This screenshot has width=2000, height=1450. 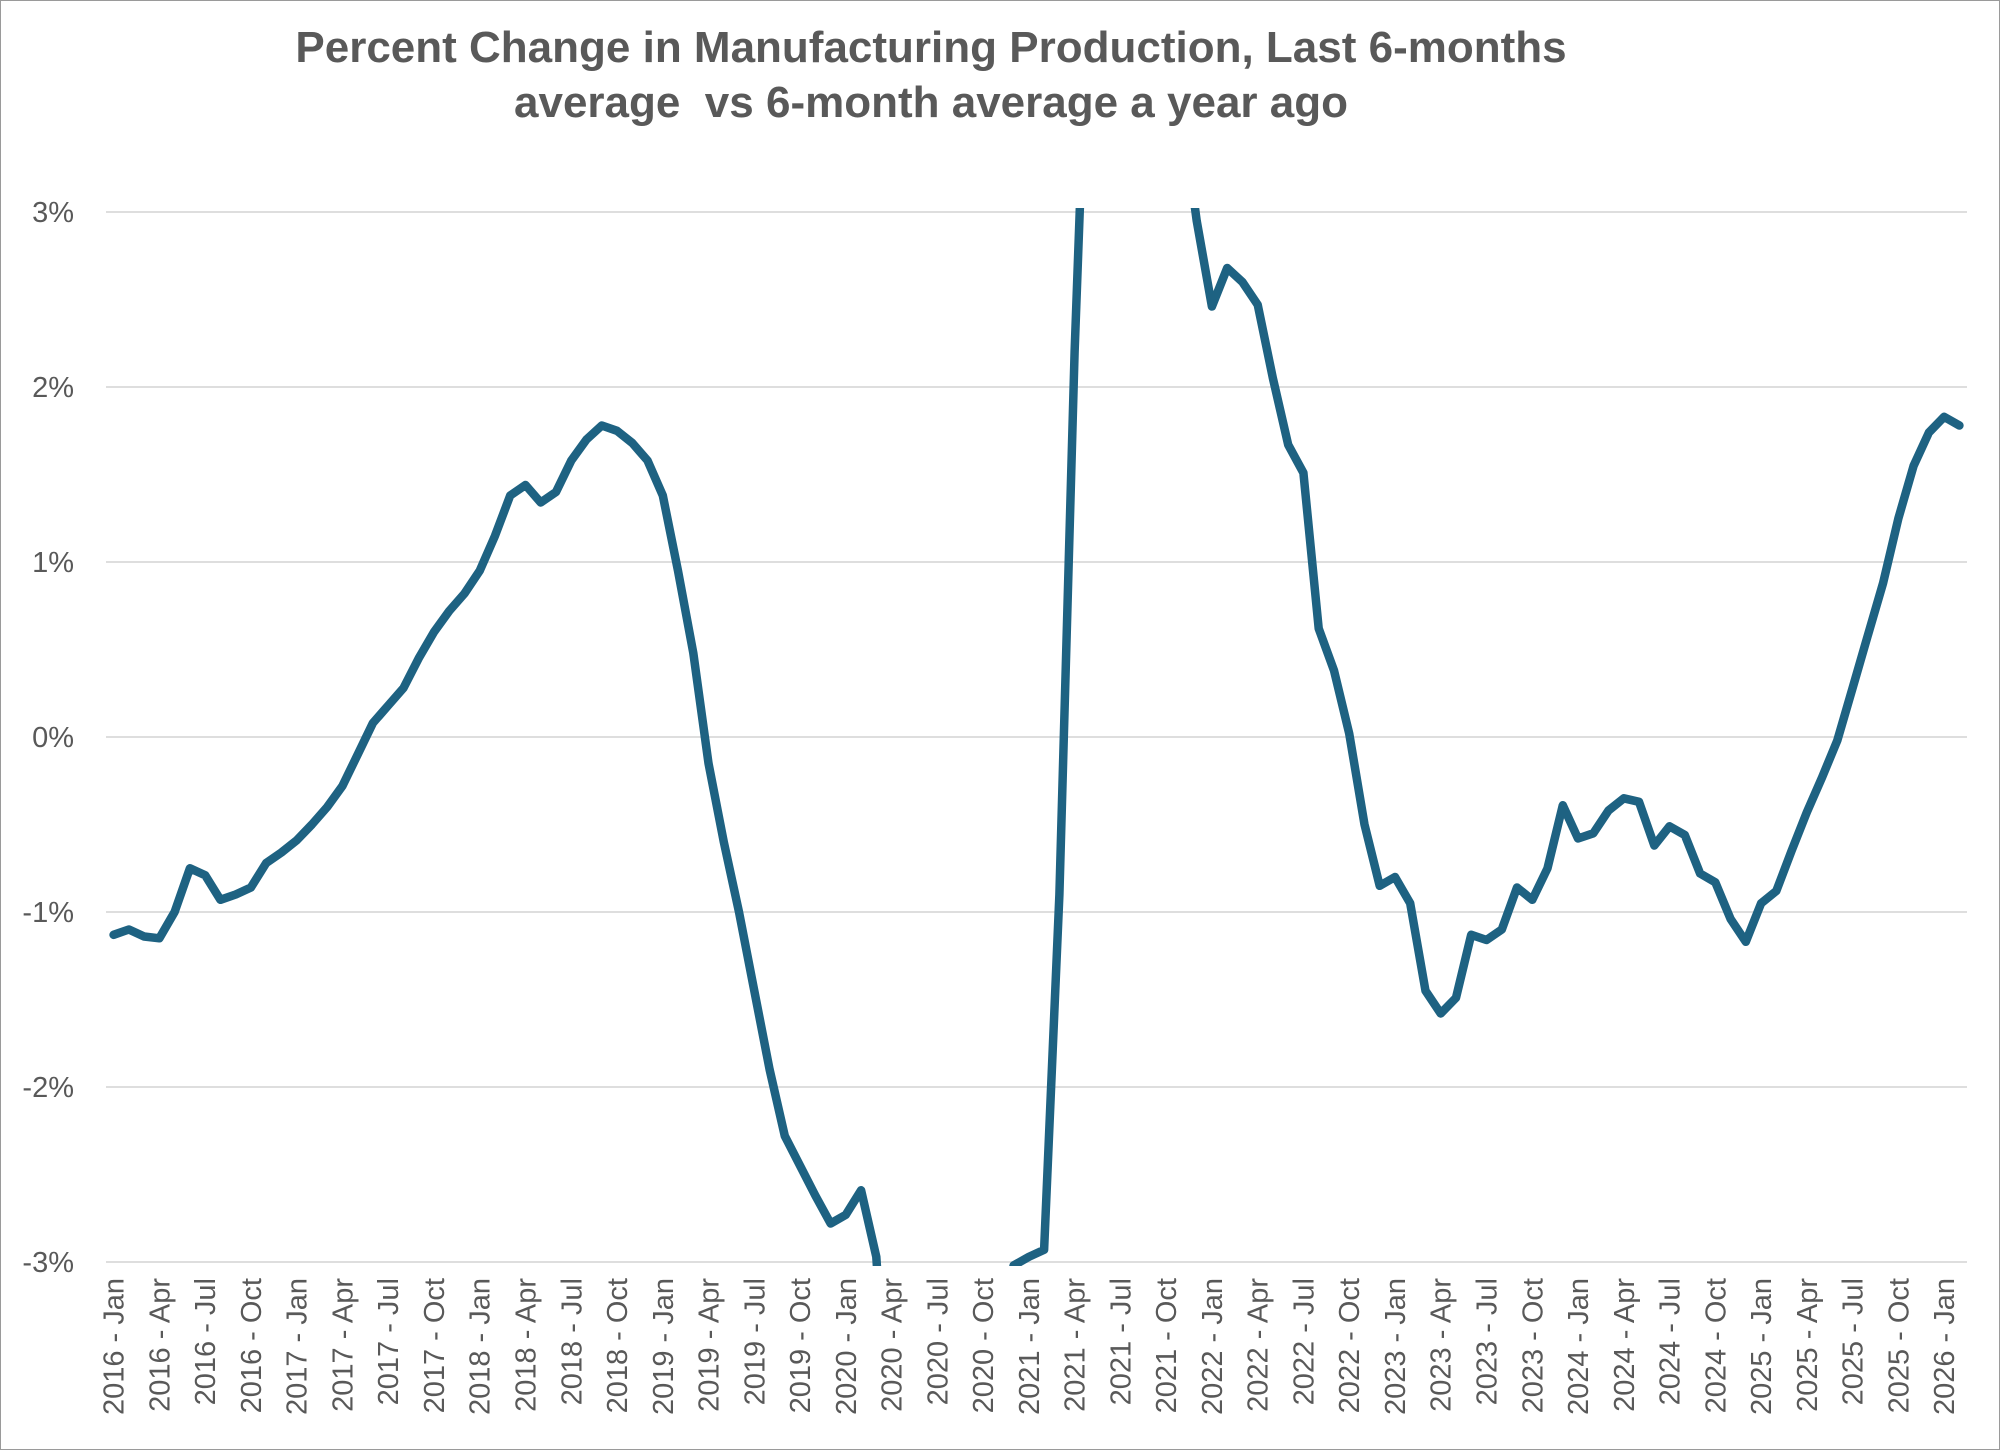 What do you see at coordinates (115, 1346) in the screenshot?
I see `x-tick-label: 2016 - Jan` at bounding box center [115, 1346].